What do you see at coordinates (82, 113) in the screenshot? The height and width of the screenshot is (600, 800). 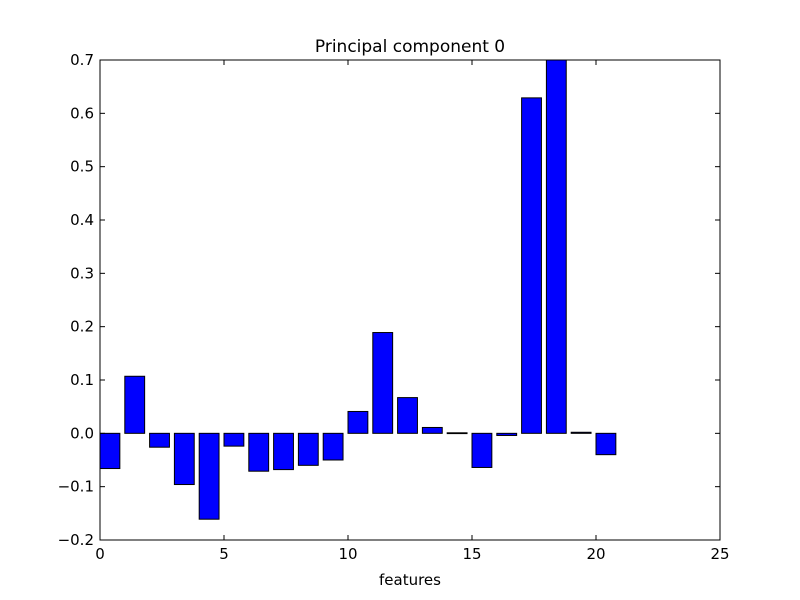 I see `y-tick-label: 0.6` at bounding box center [82, 113].